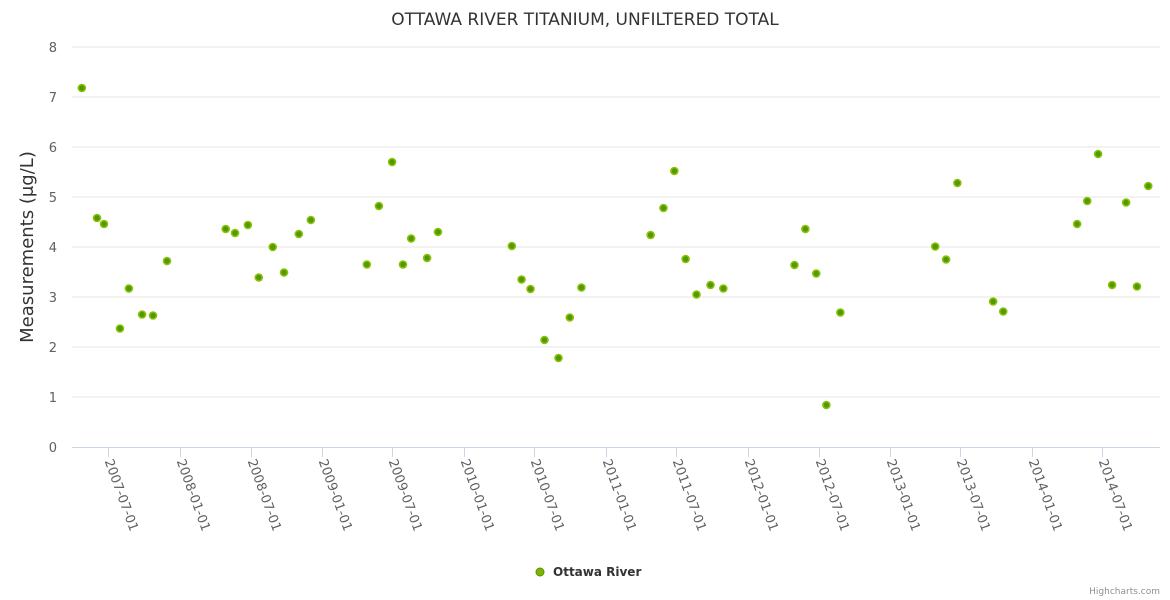 This screenshot has width=1170, height=600. I want to click on legend: Ottawa River, so click(588, 572).